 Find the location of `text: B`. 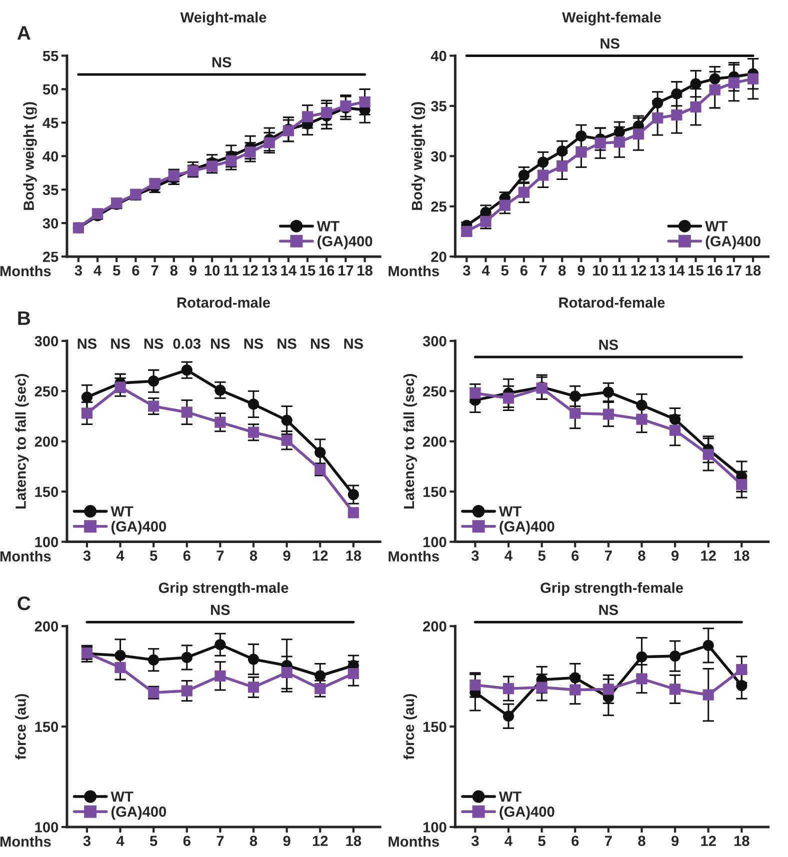

text: B is located at coordinates (24, 318).